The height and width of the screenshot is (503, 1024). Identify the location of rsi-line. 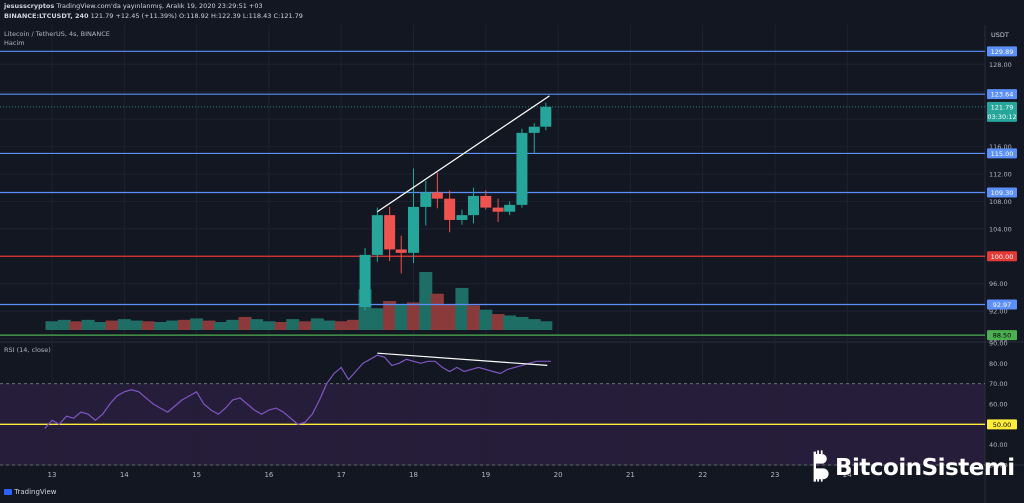
(297, 391).